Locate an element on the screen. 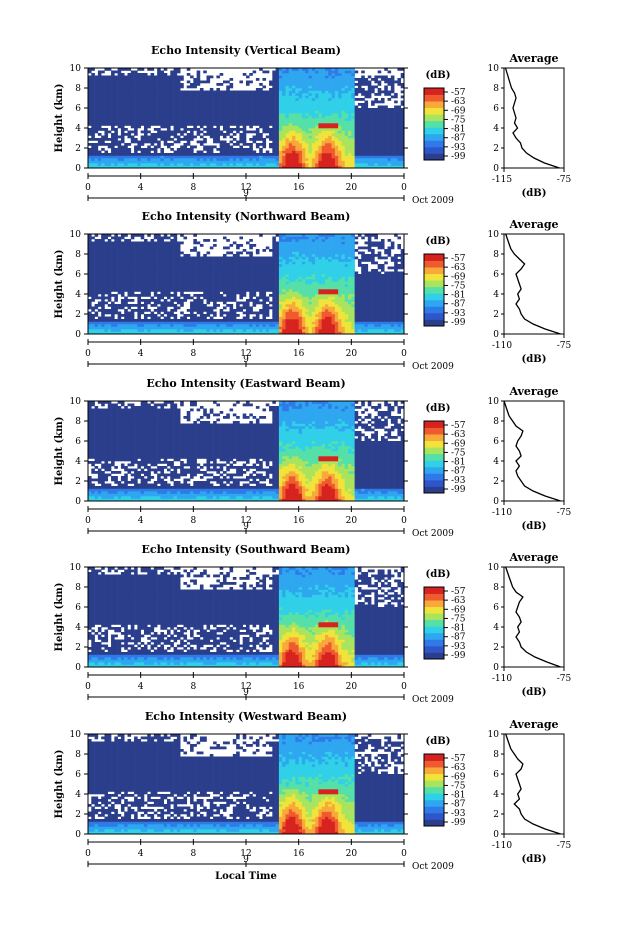 This screenshot has height=929, width=618. colorbar-tick-label: -75 is located at coordinates (458, 120).